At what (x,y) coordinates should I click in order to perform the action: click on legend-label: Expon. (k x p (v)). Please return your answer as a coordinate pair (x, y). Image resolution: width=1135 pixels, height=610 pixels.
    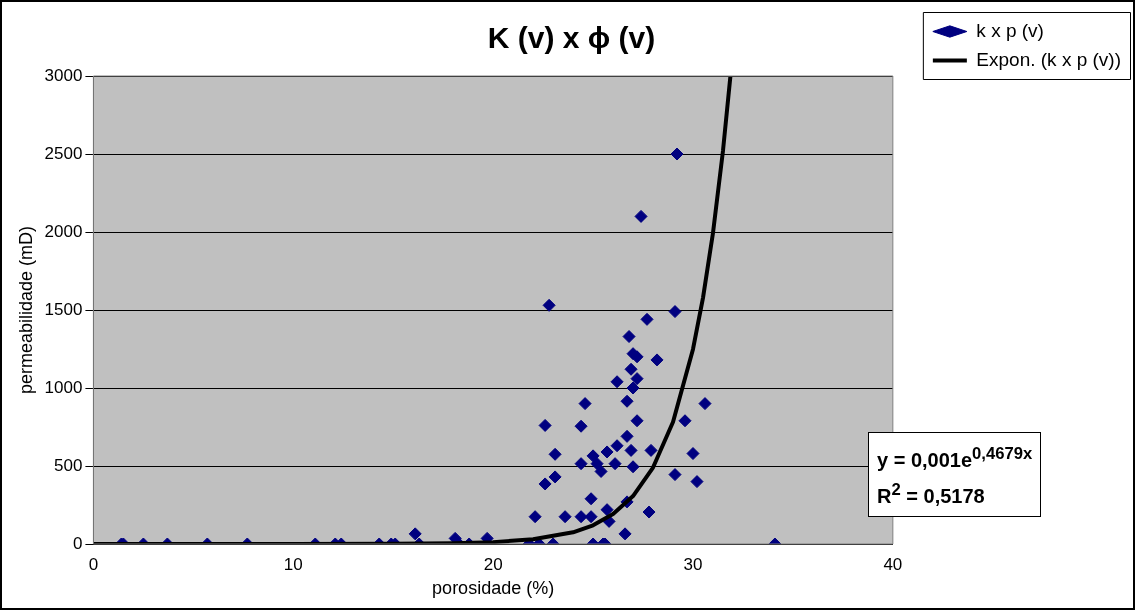
    Looking at the image, I should click on (1049, 59).